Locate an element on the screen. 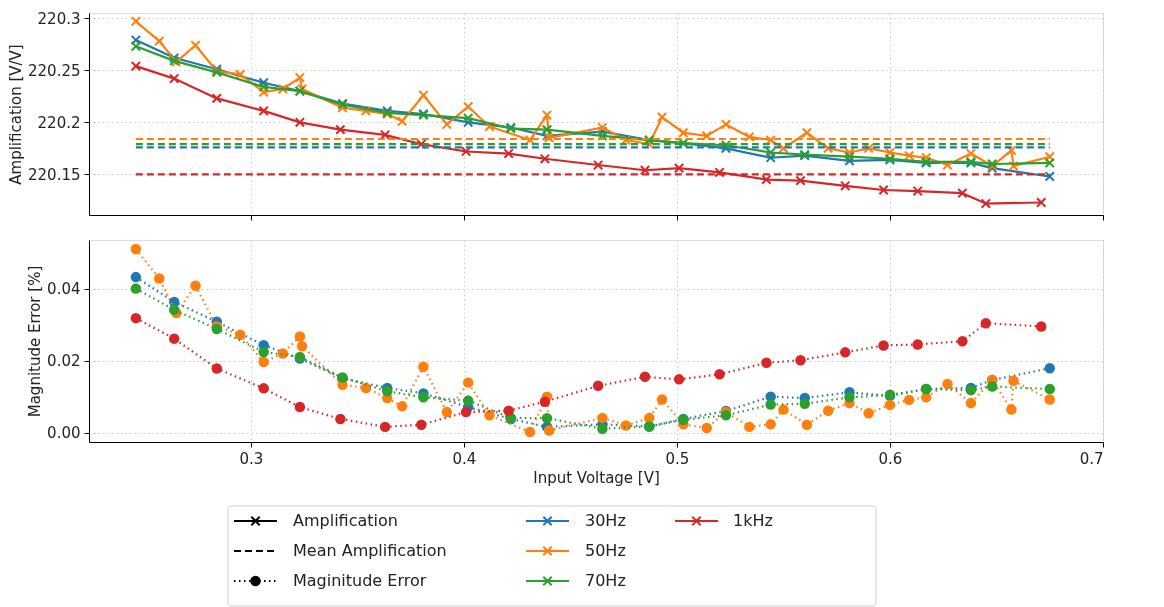 The width and height of the screenshot is (1164, 607). x-tick-label: 0.5 is located at coordinates (677, 458).